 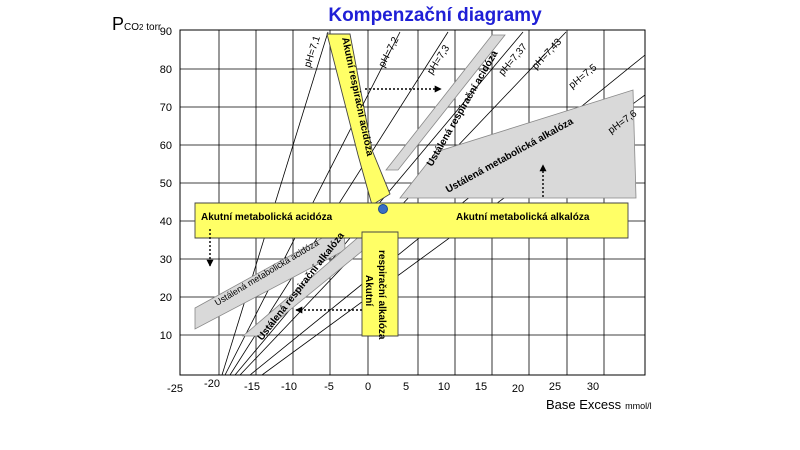 What do you see at coordinates (406, 387) in the screenshot?
I see `x-tick-label: 5` at bounding box center [406, 387].